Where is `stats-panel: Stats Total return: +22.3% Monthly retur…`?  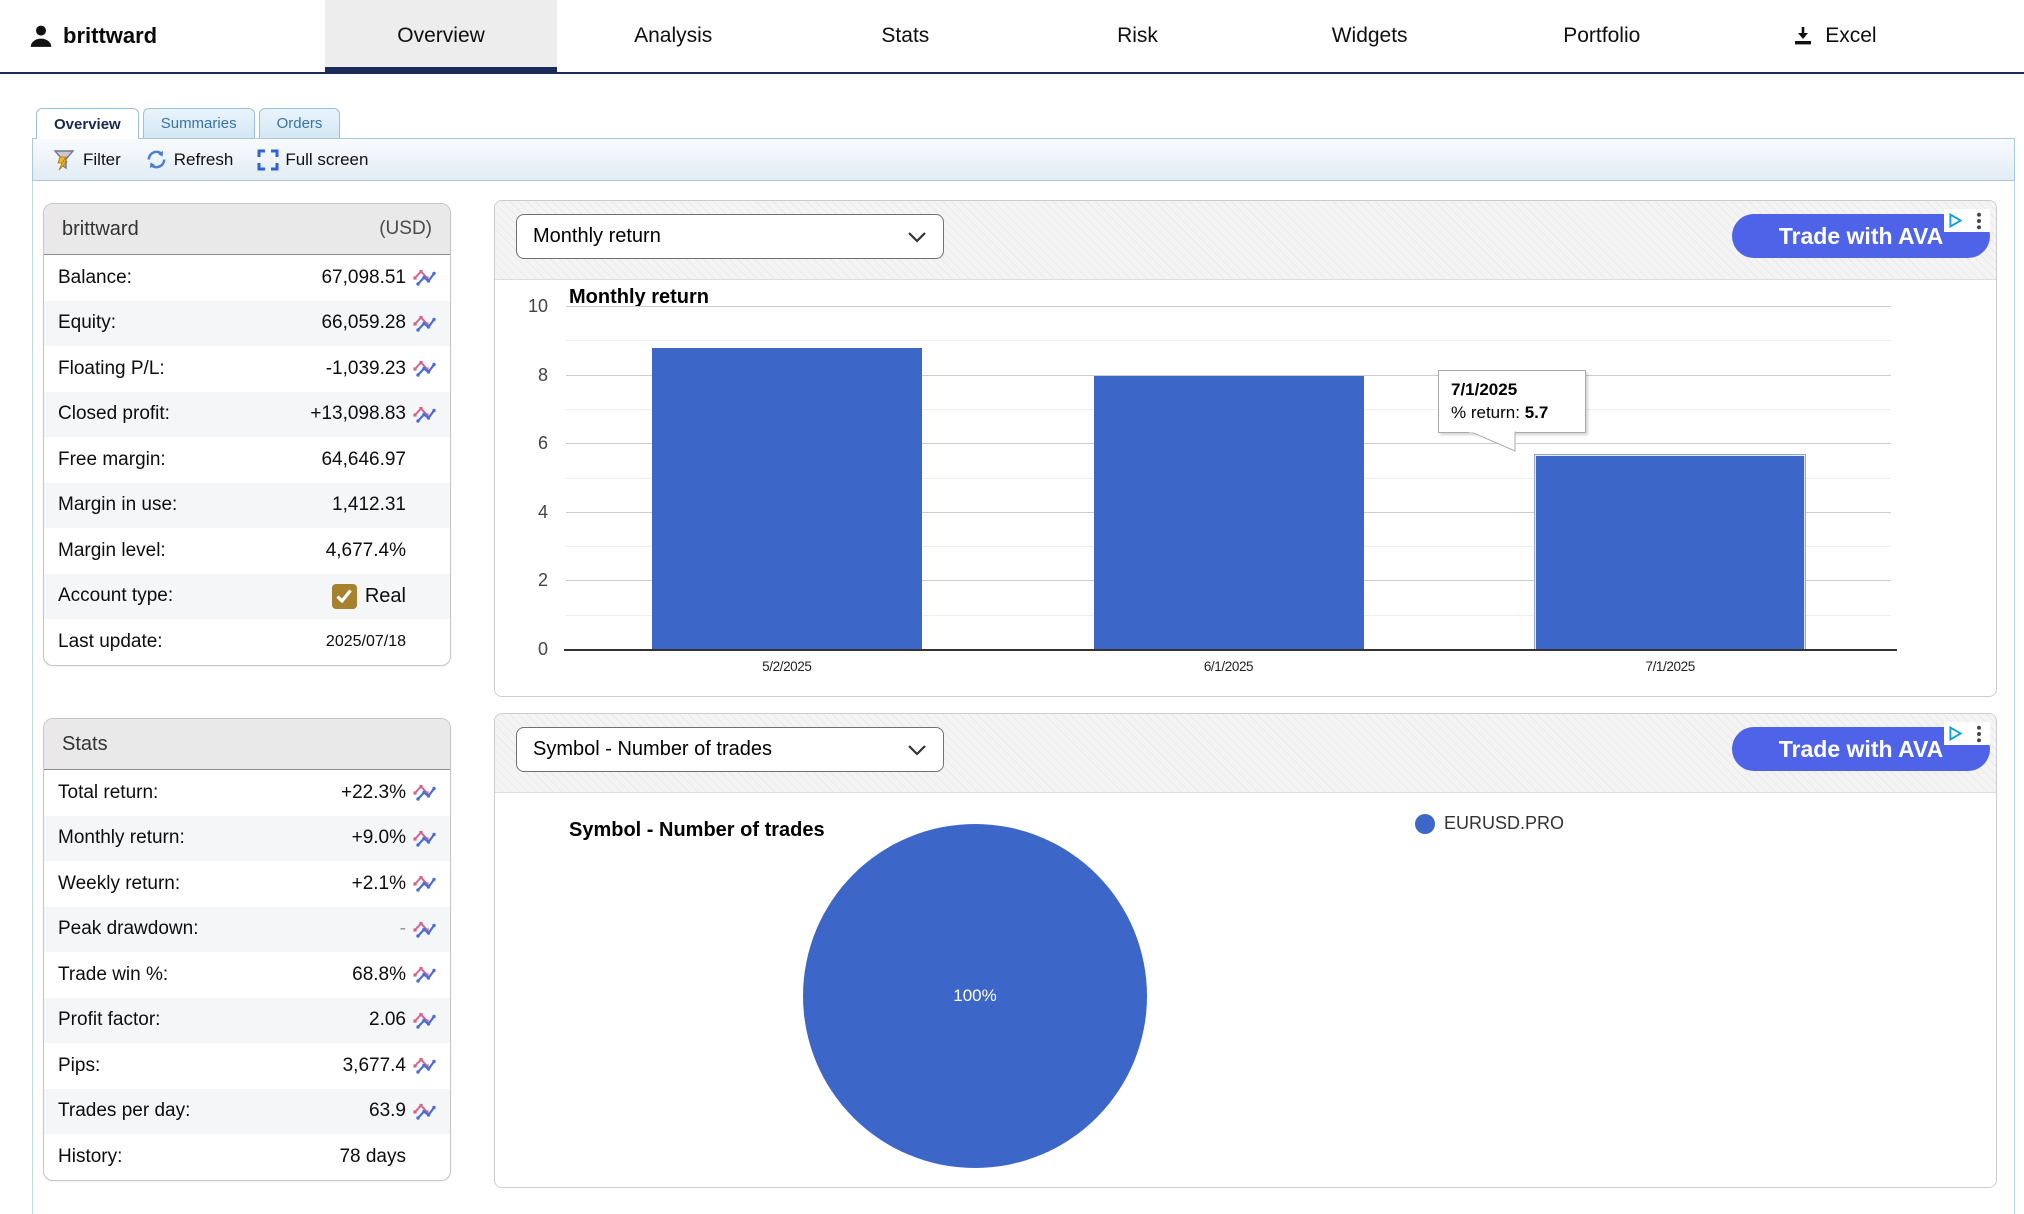
stats-panel: Stats Total return: +22.3% Monthly retur… is located at coordinates (247, 949).